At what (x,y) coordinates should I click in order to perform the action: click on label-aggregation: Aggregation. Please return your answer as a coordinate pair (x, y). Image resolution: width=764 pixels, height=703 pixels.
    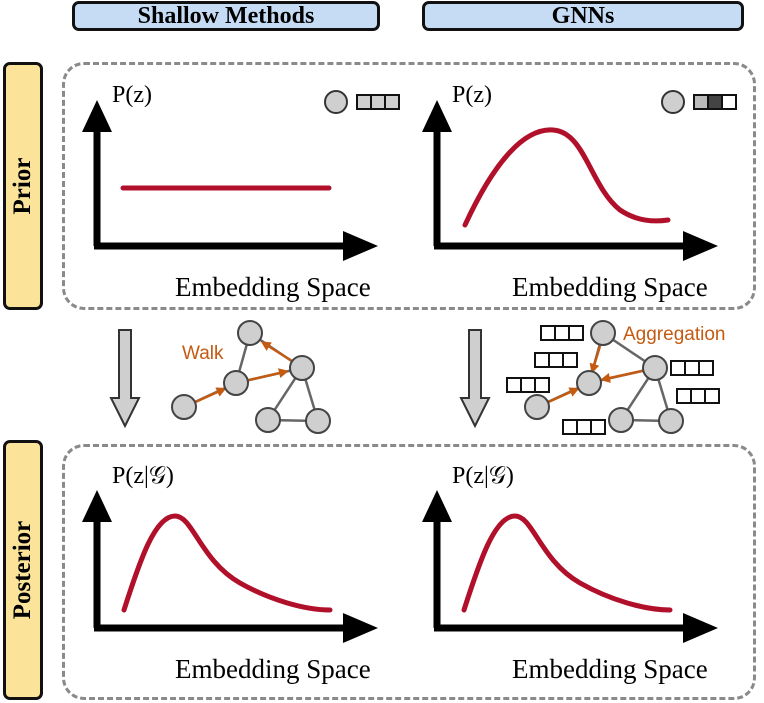
    Looking at the image, I should click on (674, 334).